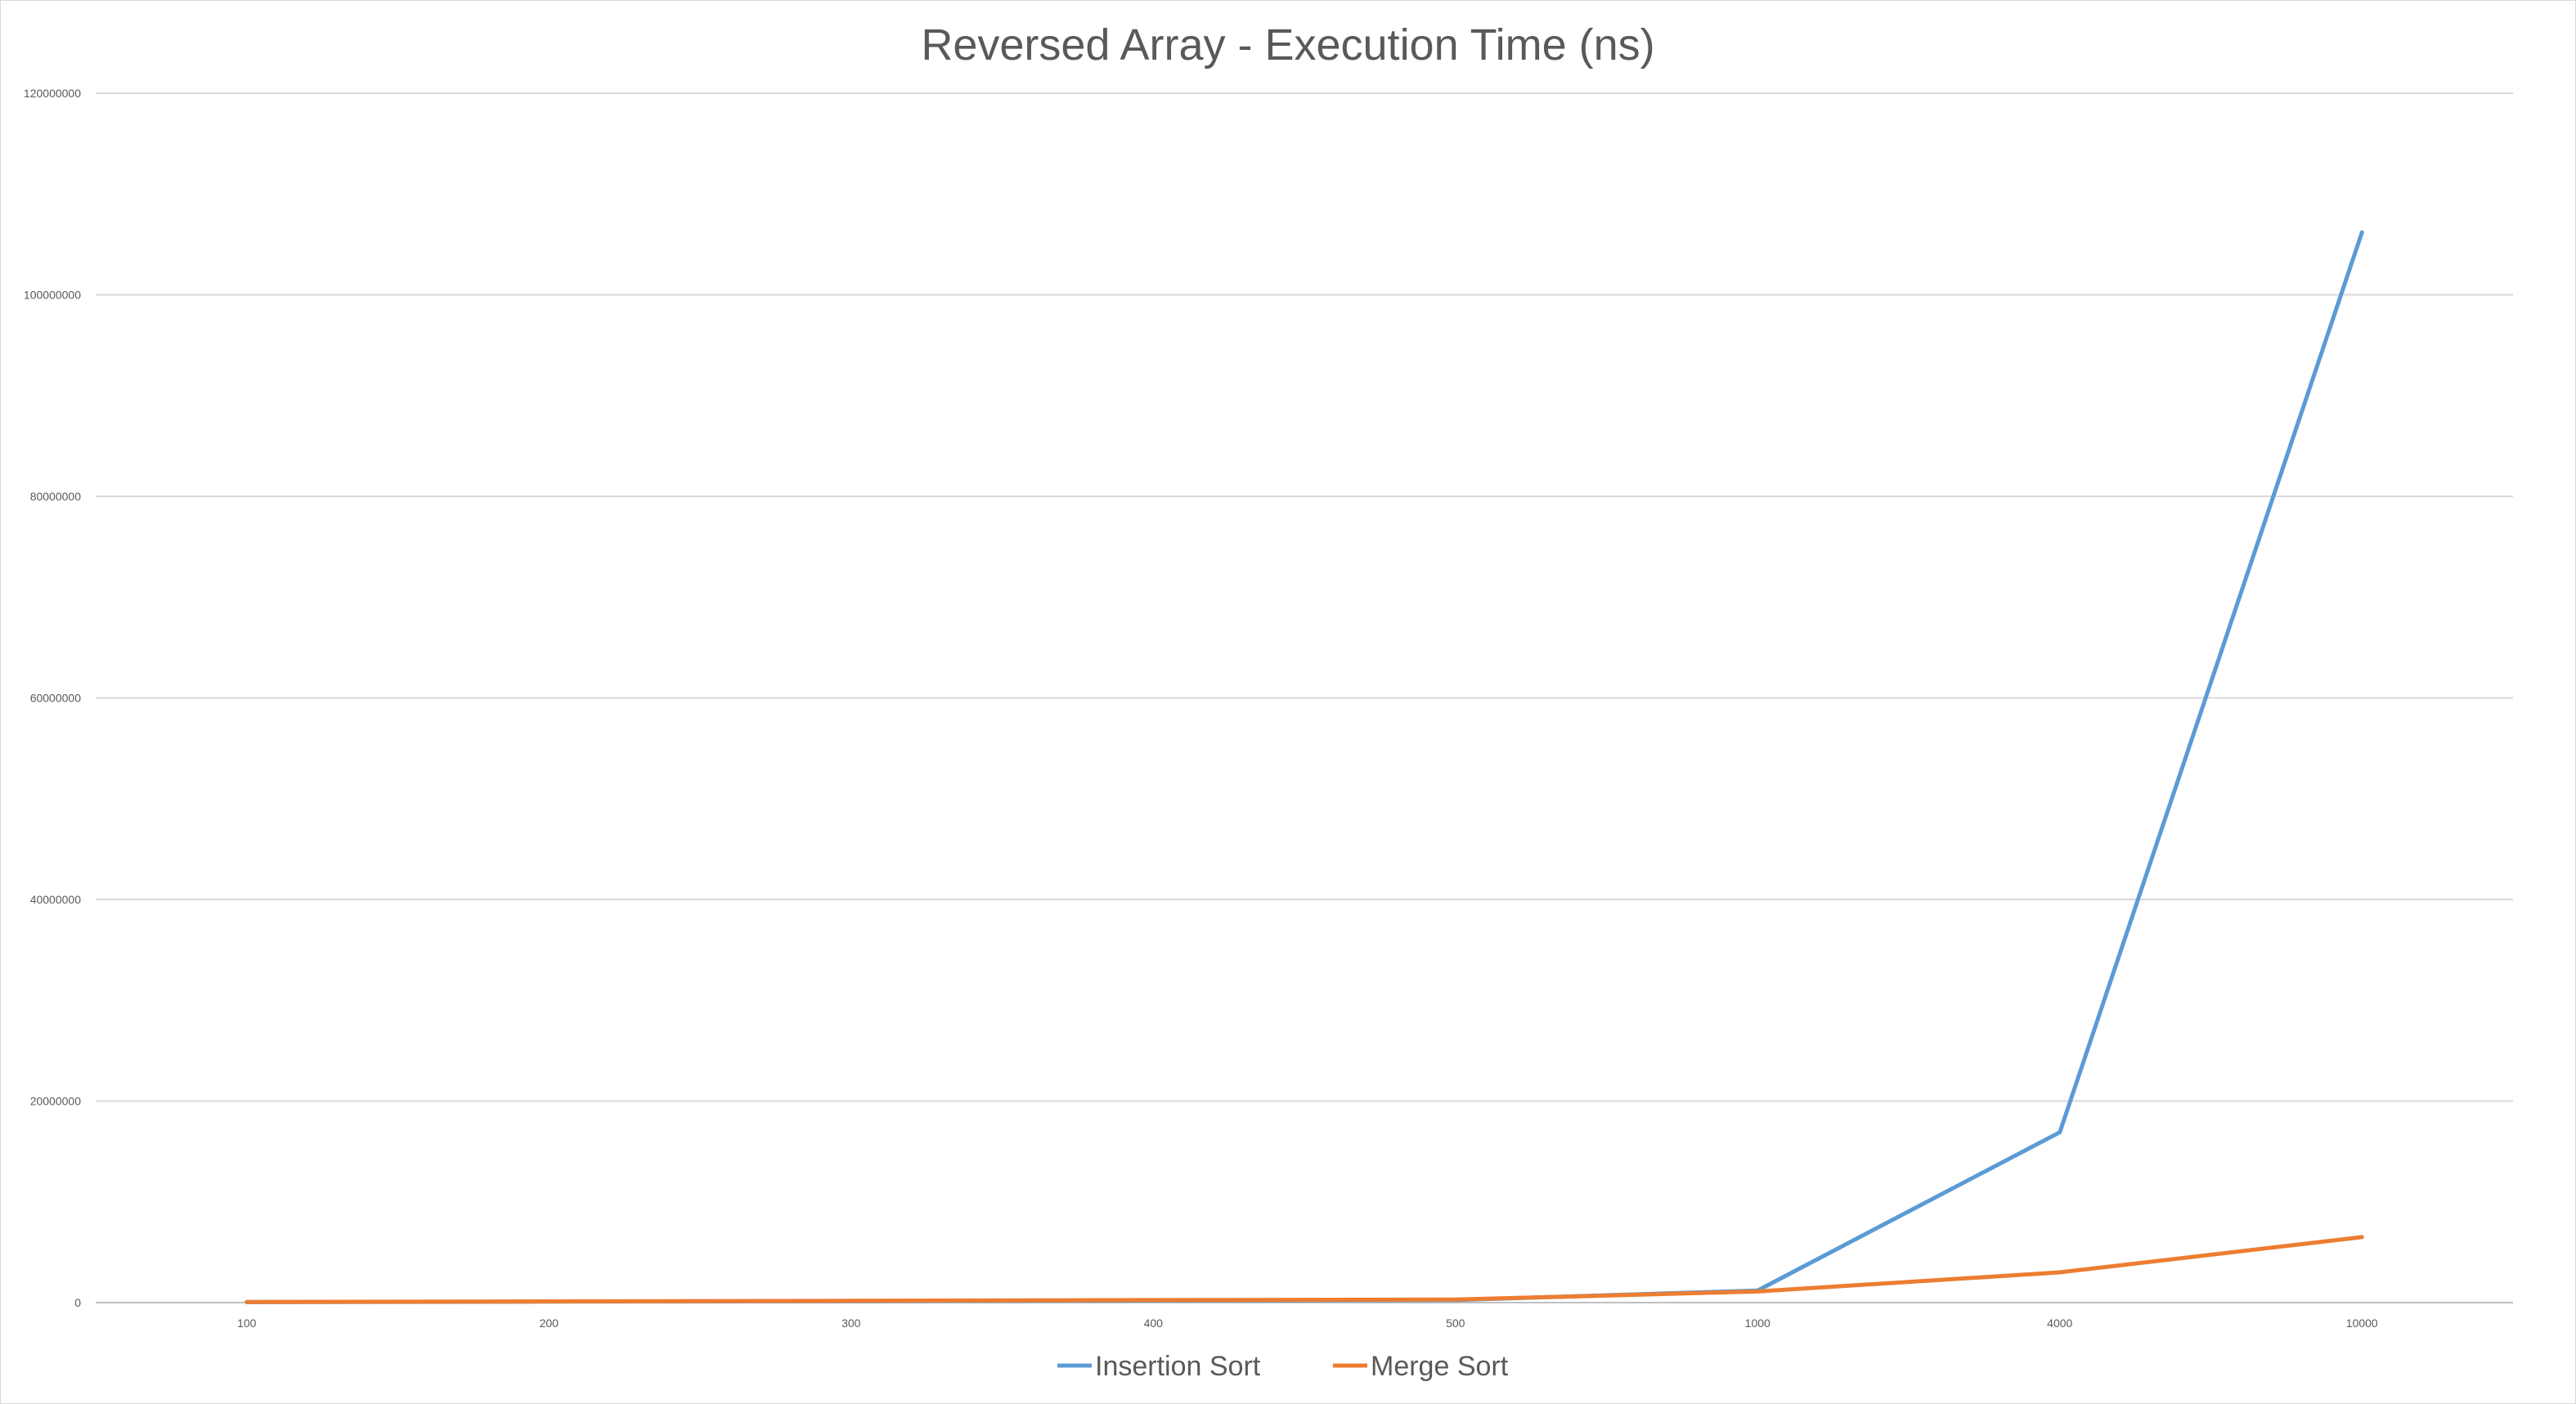 This screenshot has height=1404, width=2576. I want to click on x-tick-label: 300, so click(851, 1323).